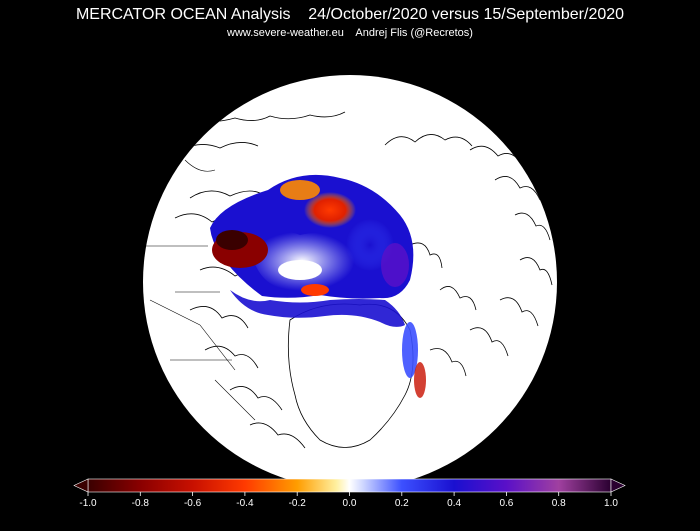  What do you see at coordinates (506, 503) in the screenshot?
I see `colorbar-tick-label: 0.6` at bounding box center [506, 503].